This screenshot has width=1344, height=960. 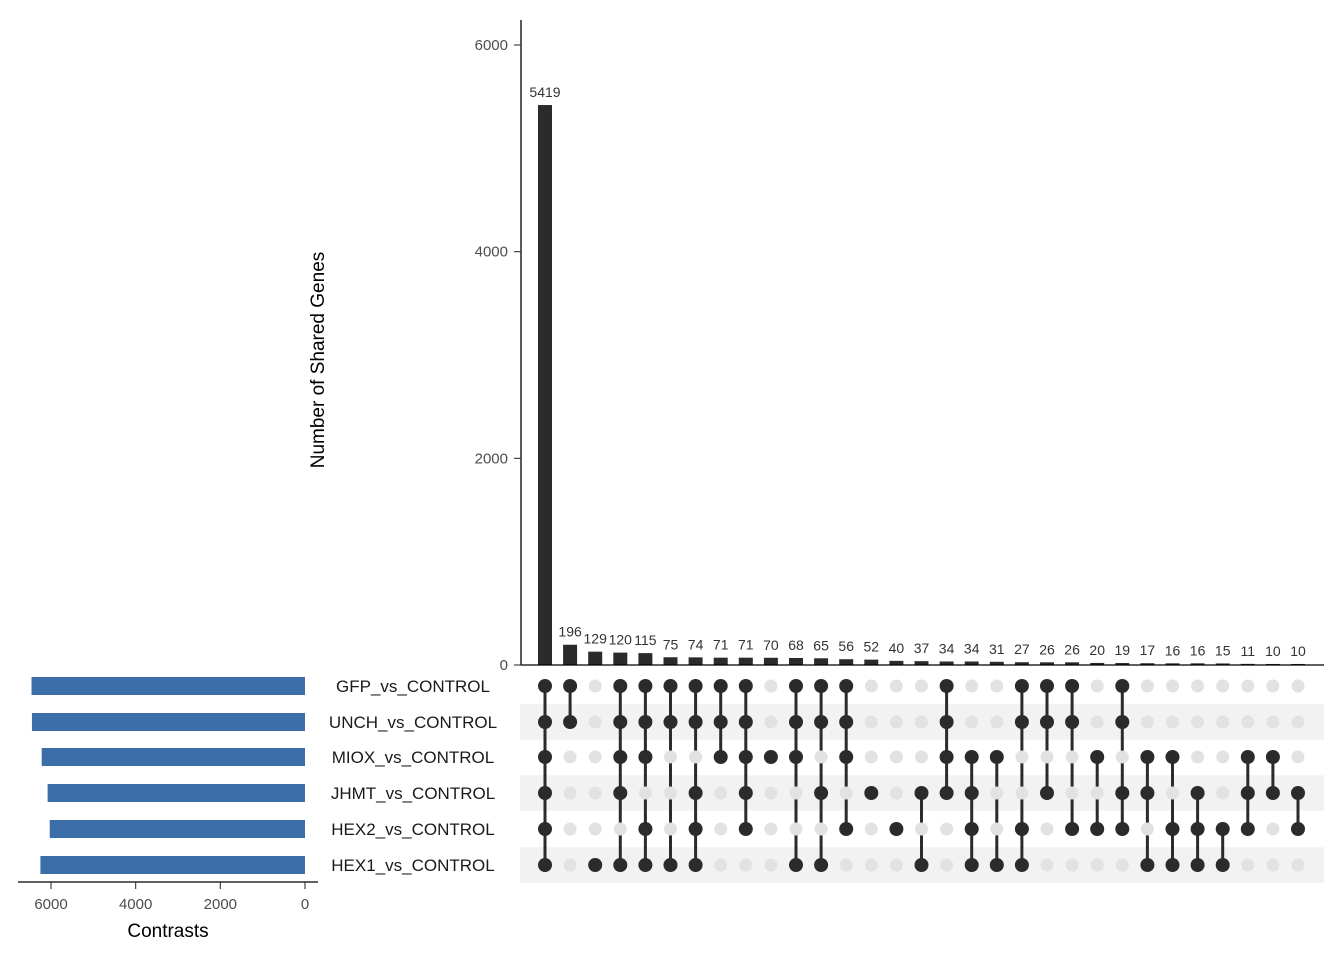 I want to click on set-label: HEX1_vs_CONTROL, so click(x=412, y=865).